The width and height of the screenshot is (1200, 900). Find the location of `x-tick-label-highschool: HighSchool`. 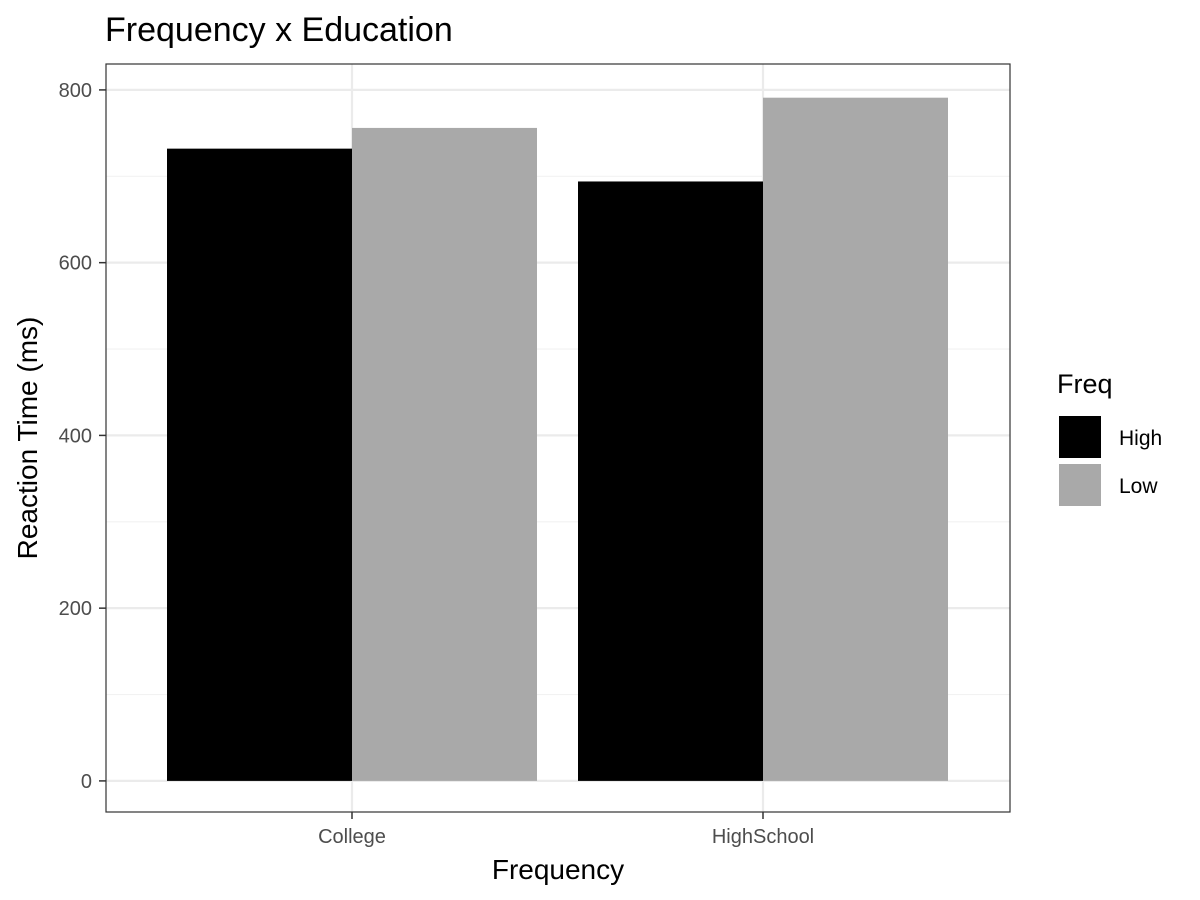

x-tick-label-highschool: HighSchool is located at coordinates (763, 837).